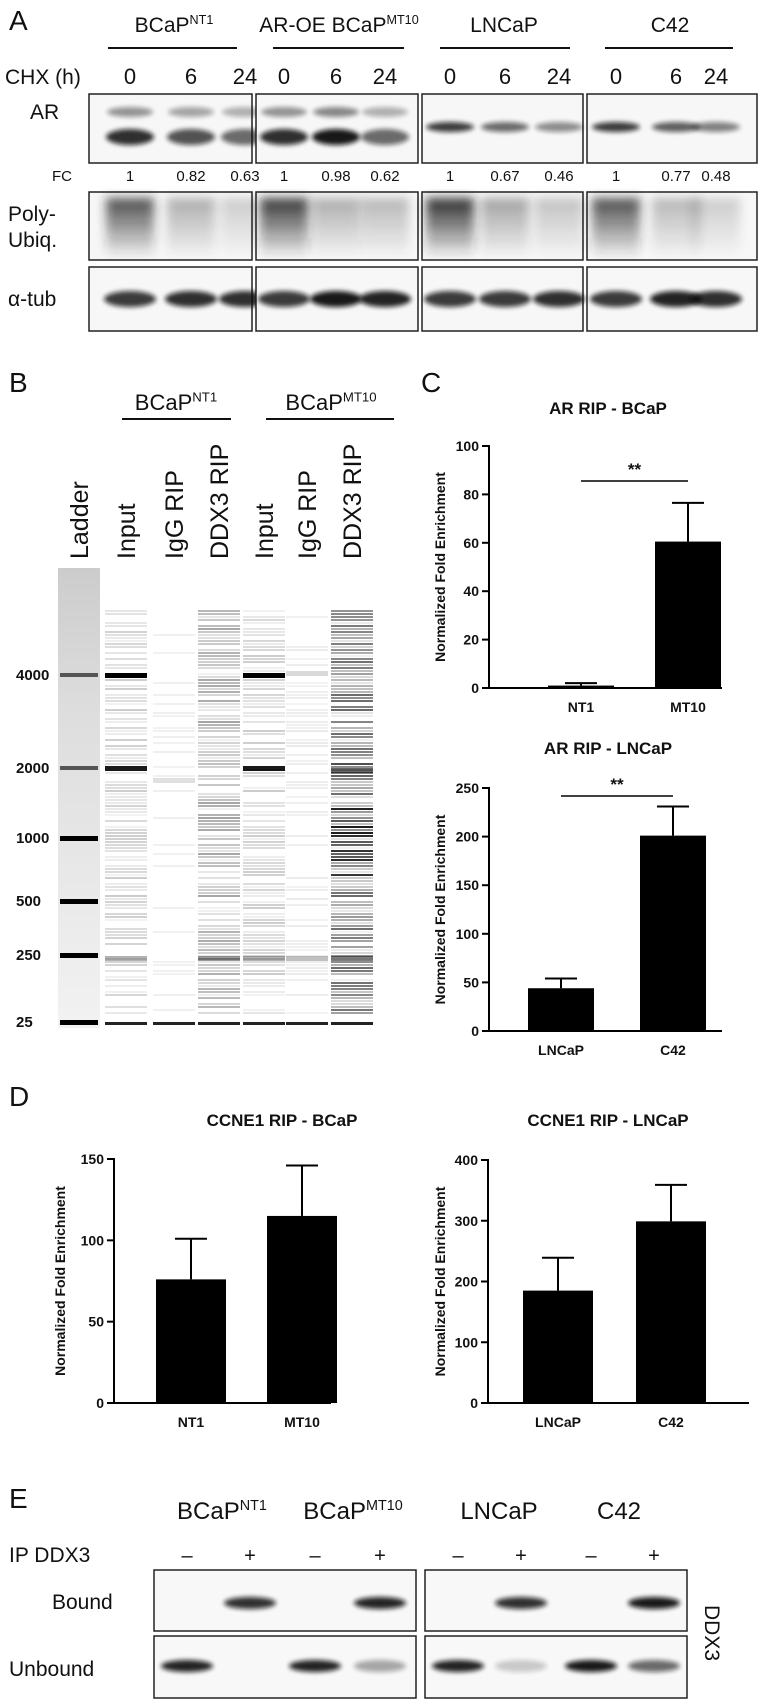 Image resolution: width=763 pixels, height=1703 pixels. What do you see at coordinates (32, 299) in the screenshot?
I see `row-label: α-tub` at bounding box center [32, 299].